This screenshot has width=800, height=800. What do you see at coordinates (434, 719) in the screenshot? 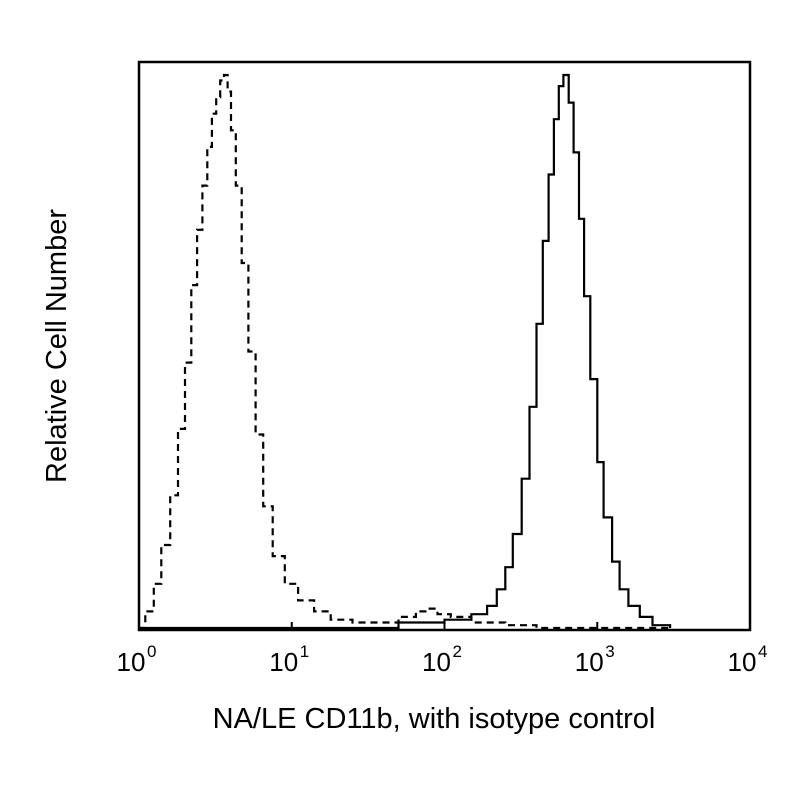
I see `x-axis-title: NA/LE CD11b, with isotype control` at bounding box center [434, 719].